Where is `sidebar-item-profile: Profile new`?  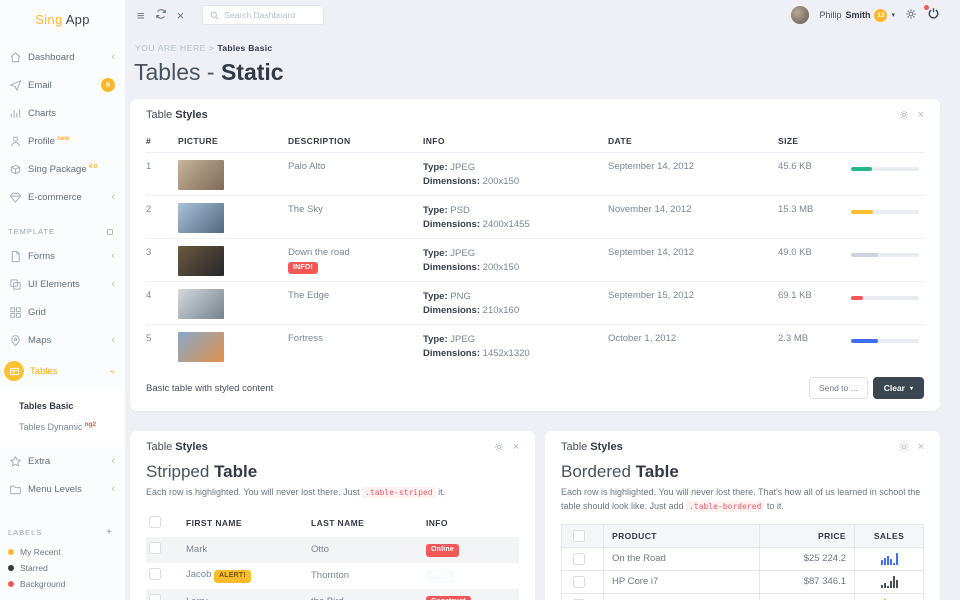 sidebar-item-profile: Profile new is located at coordinates (62, 141).